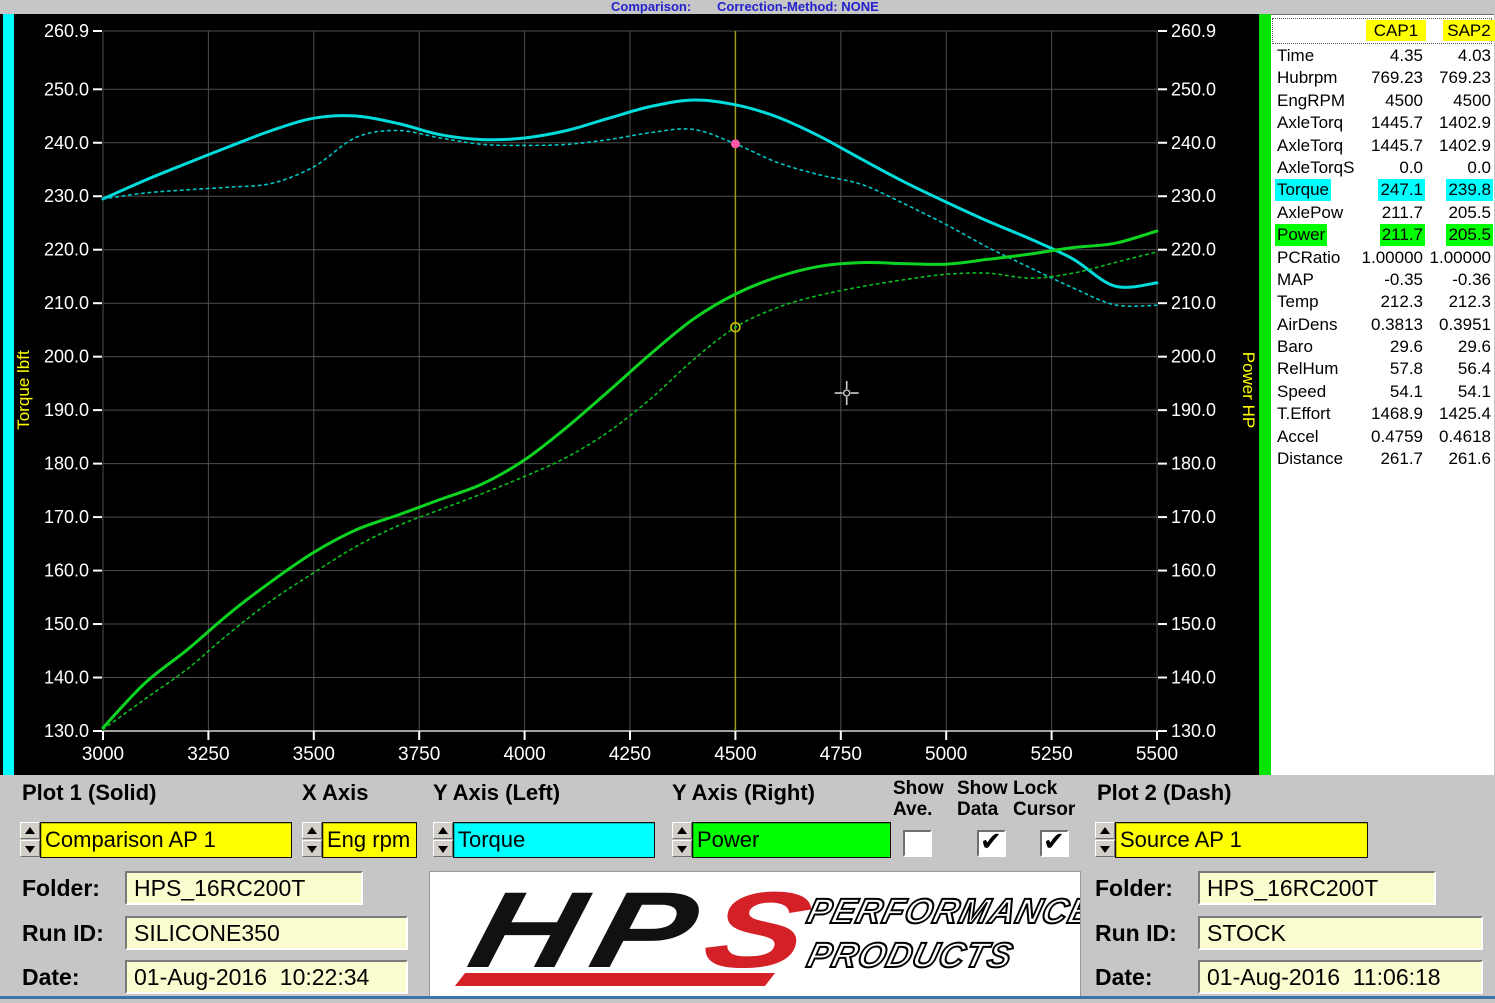 The width and height of the screenshot is (1495, 1003). I want to click on yaxis-left-select: Torque, so click(554, 840).